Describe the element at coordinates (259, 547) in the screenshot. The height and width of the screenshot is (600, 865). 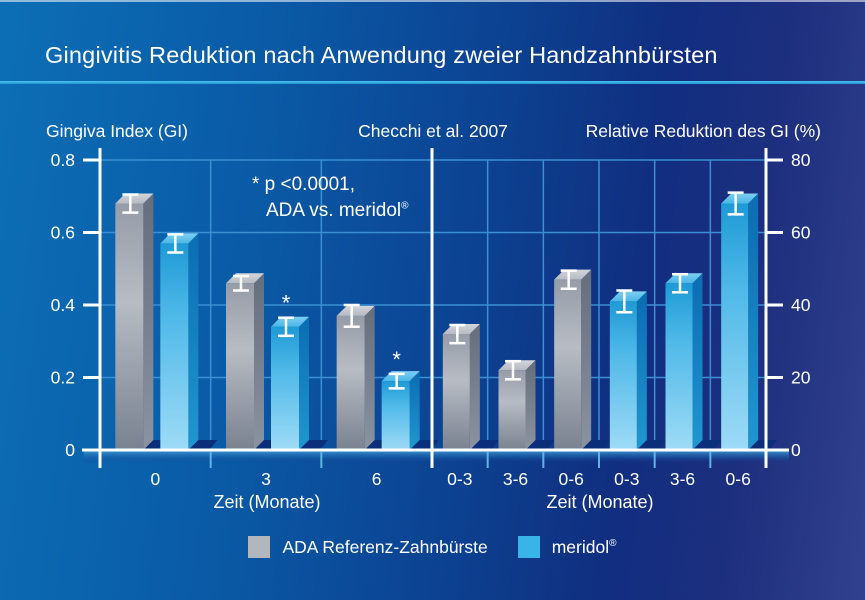
I see `legend-swatch-ada` at that location.